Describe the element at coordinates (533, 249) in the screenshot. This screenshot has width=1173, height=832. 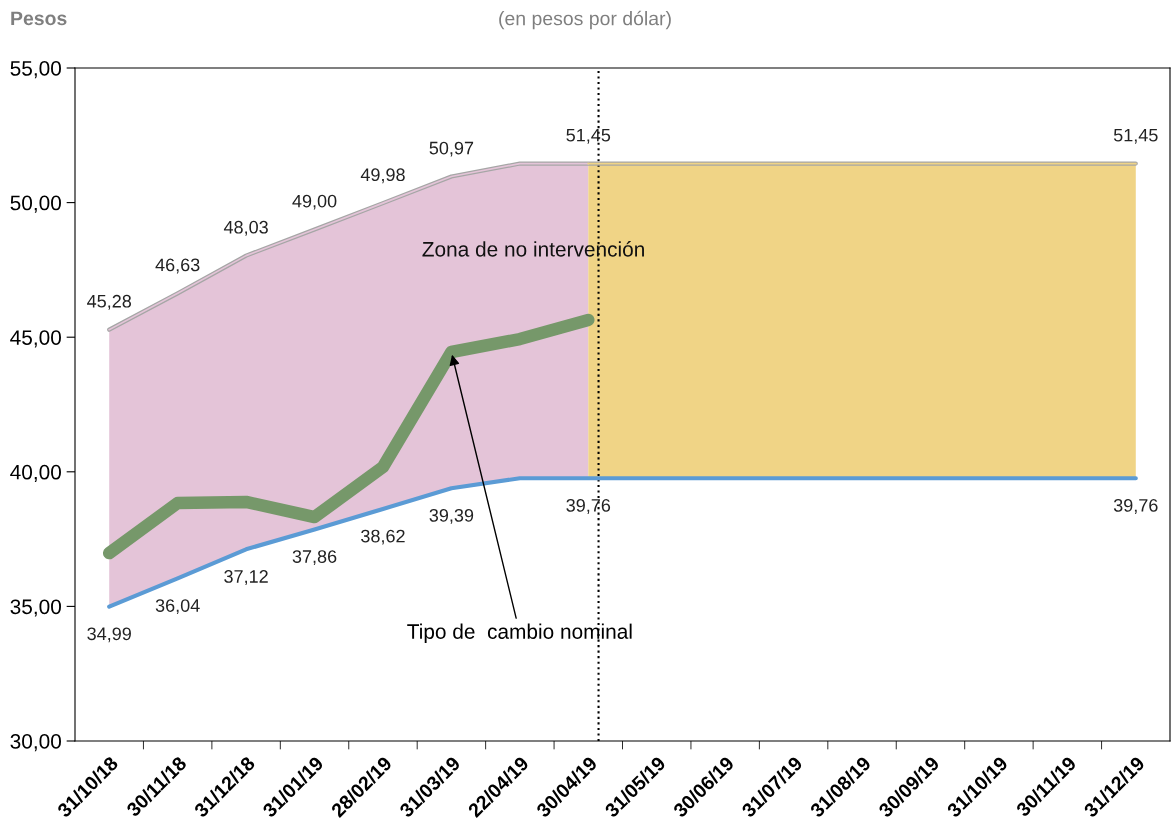
I see `annotation: Zona de no intervención` at that location.